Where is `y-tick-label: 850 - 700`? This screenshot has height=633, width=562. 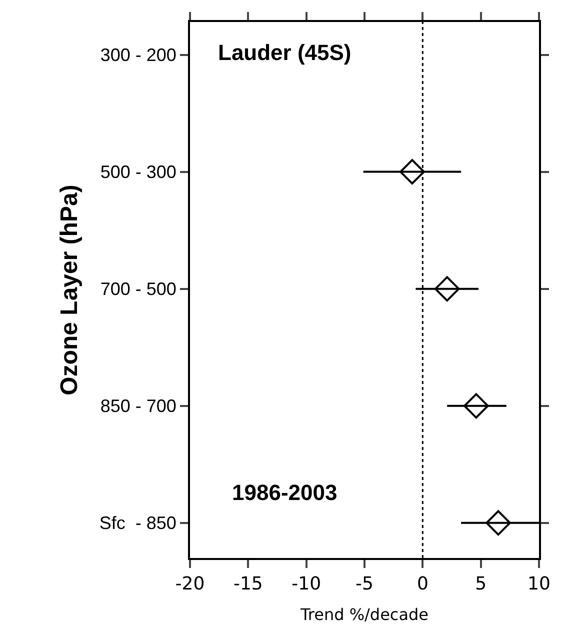
y-tick-label: 850 - 700 is located at coordinates (138, 406).